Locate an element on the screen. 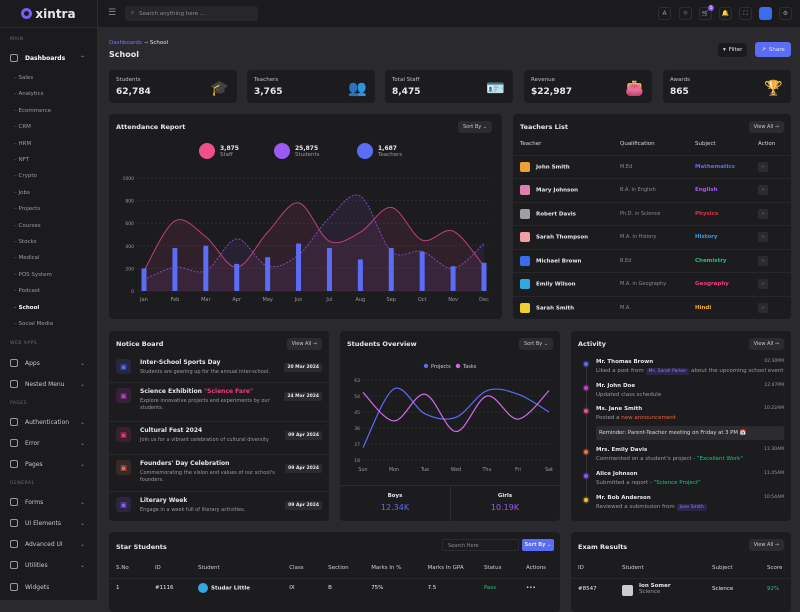 The image size is (800, 612). sidebar-item-authentication: Authentication ⌄ is located at coordinates (47, 422).